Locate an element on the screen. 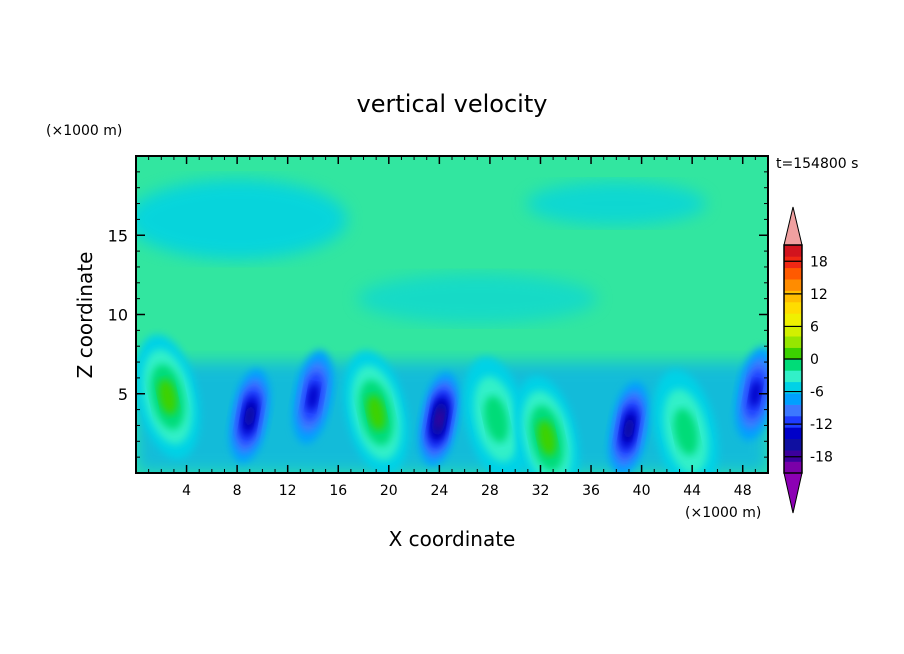 The image size is (904, 654). chart-title: vertical velocity is located at coordinates (452, 104).